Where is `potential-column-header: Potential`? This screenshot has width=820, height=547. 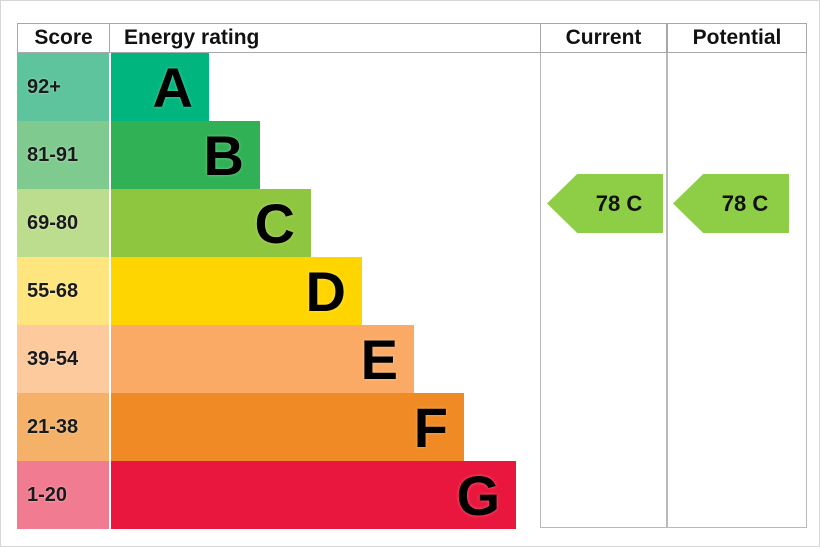
potential-column-header: Potential is located at coordinates (737, 38).